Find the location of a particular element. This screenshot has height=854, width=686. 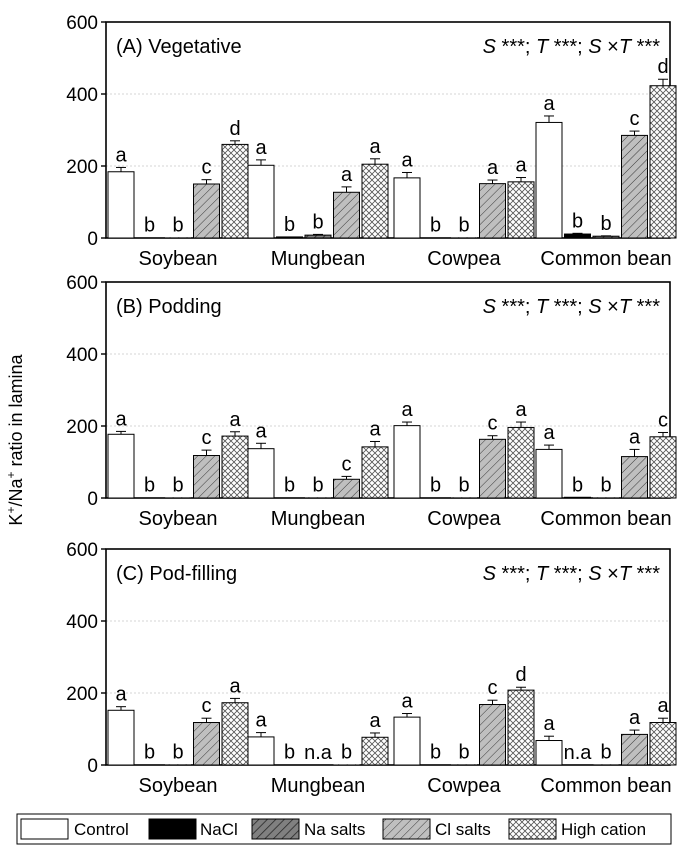

legend-swatch-control is located at coordinates (44, 829).